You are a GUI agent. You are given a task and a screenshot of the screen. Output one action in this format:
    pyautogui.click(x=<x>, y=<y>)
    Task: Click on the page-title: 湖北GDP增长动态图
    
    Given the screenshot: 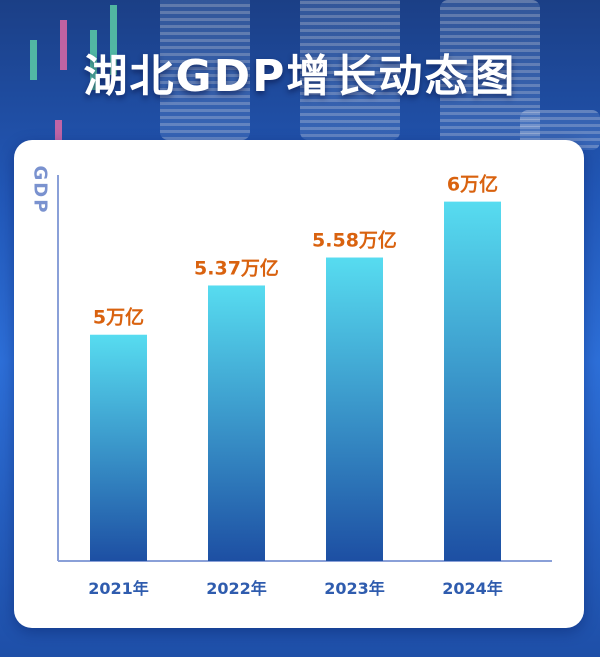 What is the action you would take?
    pyautogui.click(x=300, y=76)
    